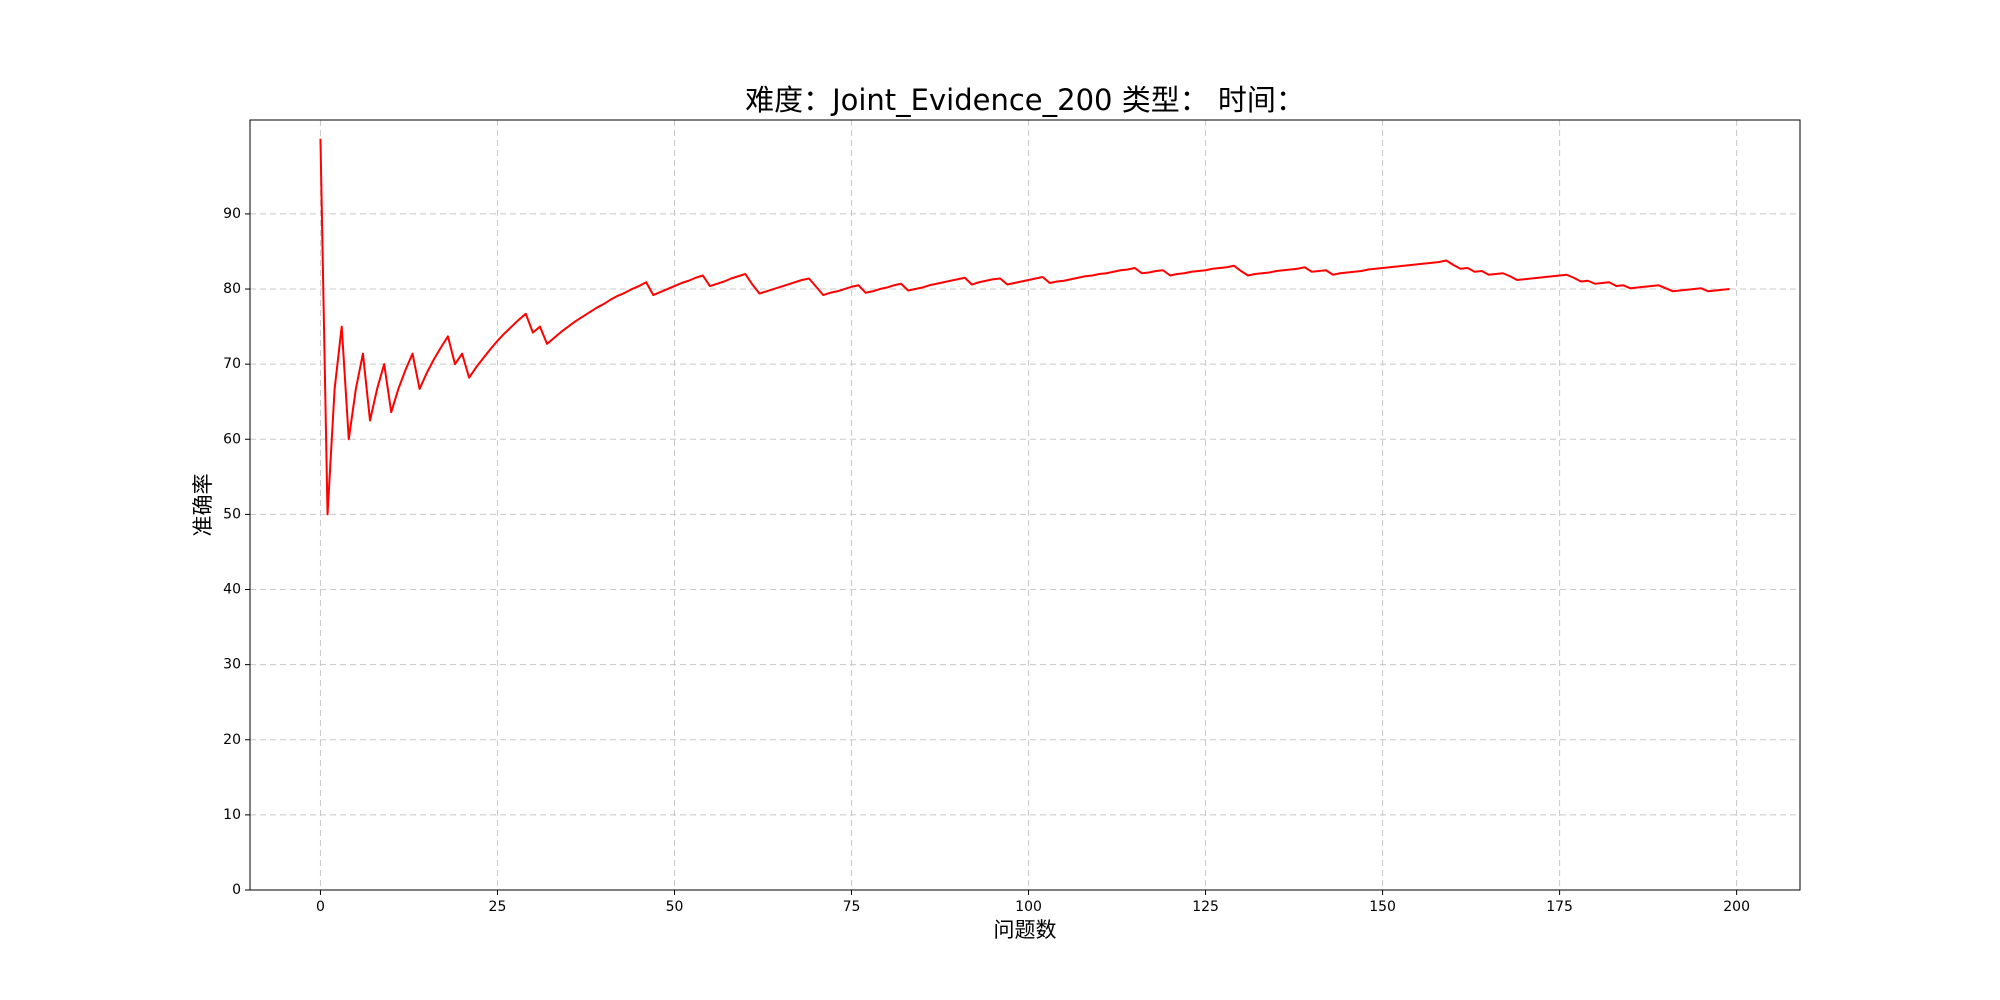 The image size is (2000, 1000). I want to click on x-tick-label: 75, so click(852, 907).